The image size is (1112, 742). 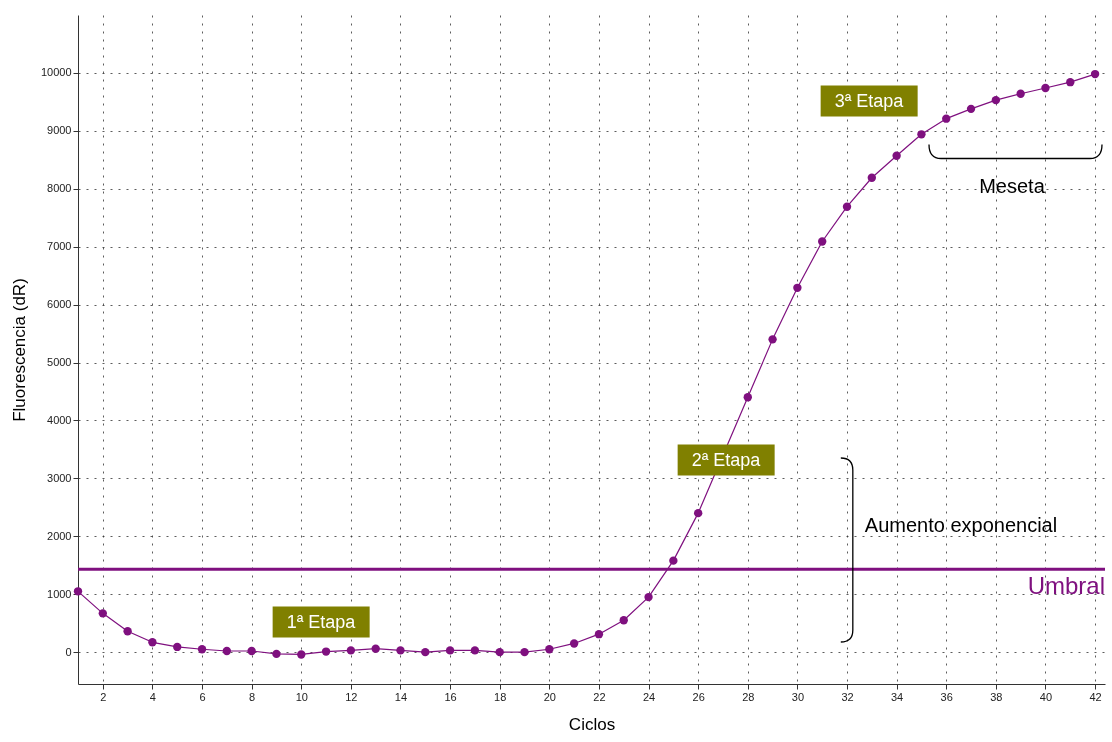 I want to click on x-tick-label: 34, so click(x=897, y=696).